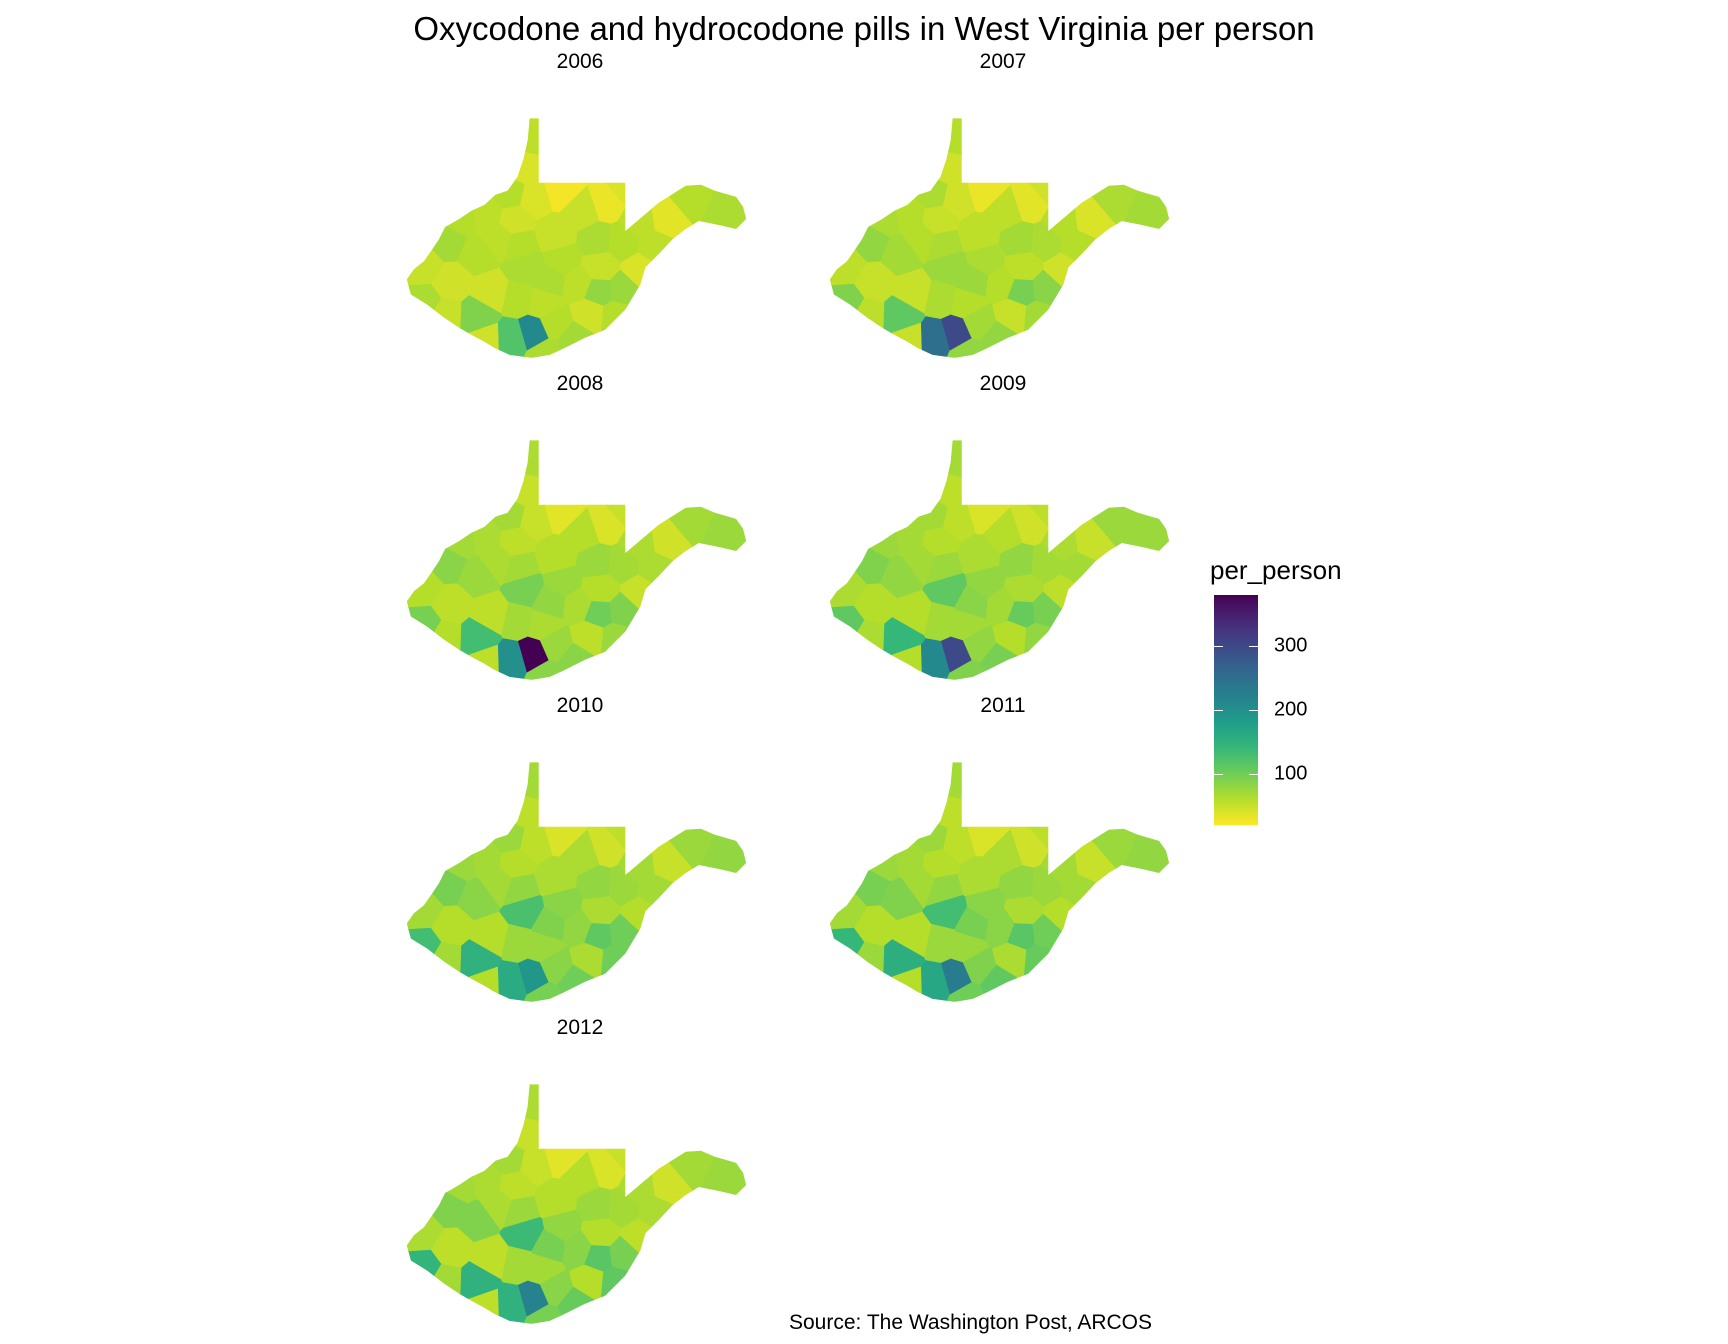  I want to click on facet-title: 2008, so click(580, 383).